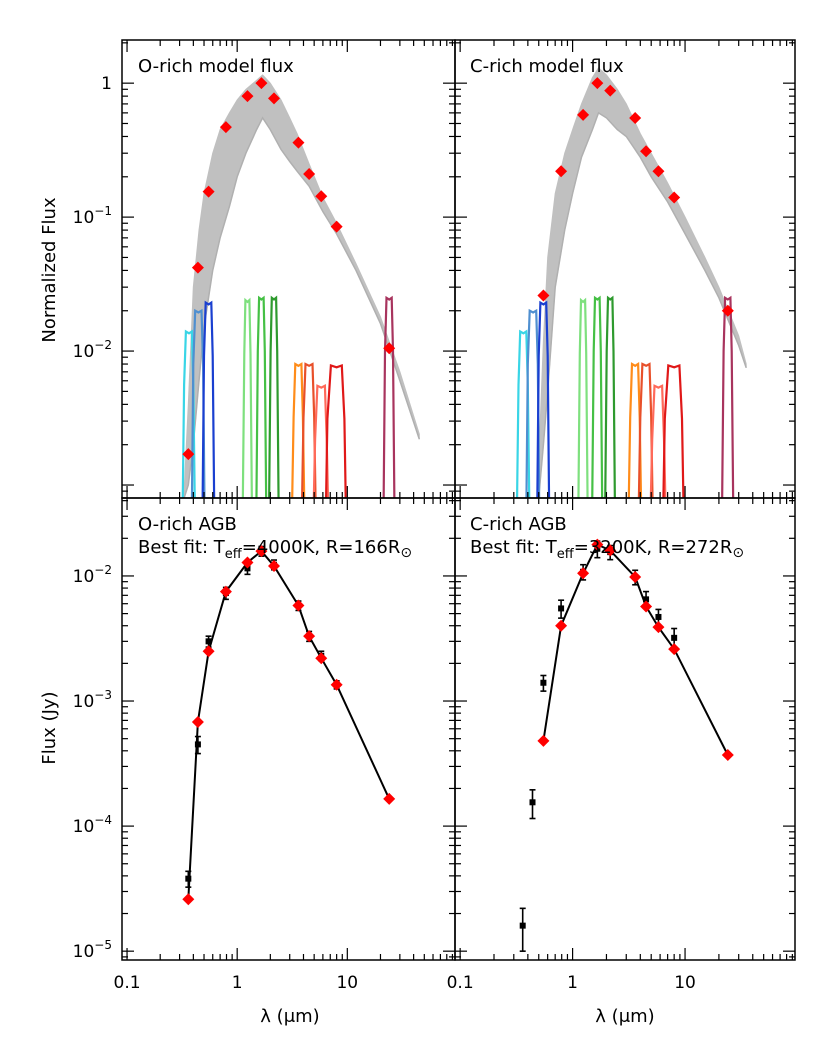 The width and height of the screenshot is (830, 1038). I want to click on best-fit-bottom-right: Best fit: Teff=3200K, R=272R⊙, so click(607, 549).